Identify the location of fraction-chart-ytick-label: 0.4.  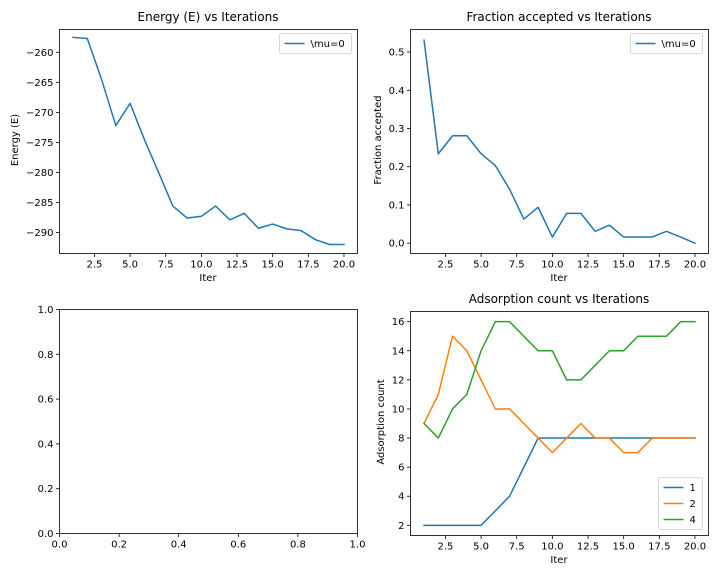
(397, 91).